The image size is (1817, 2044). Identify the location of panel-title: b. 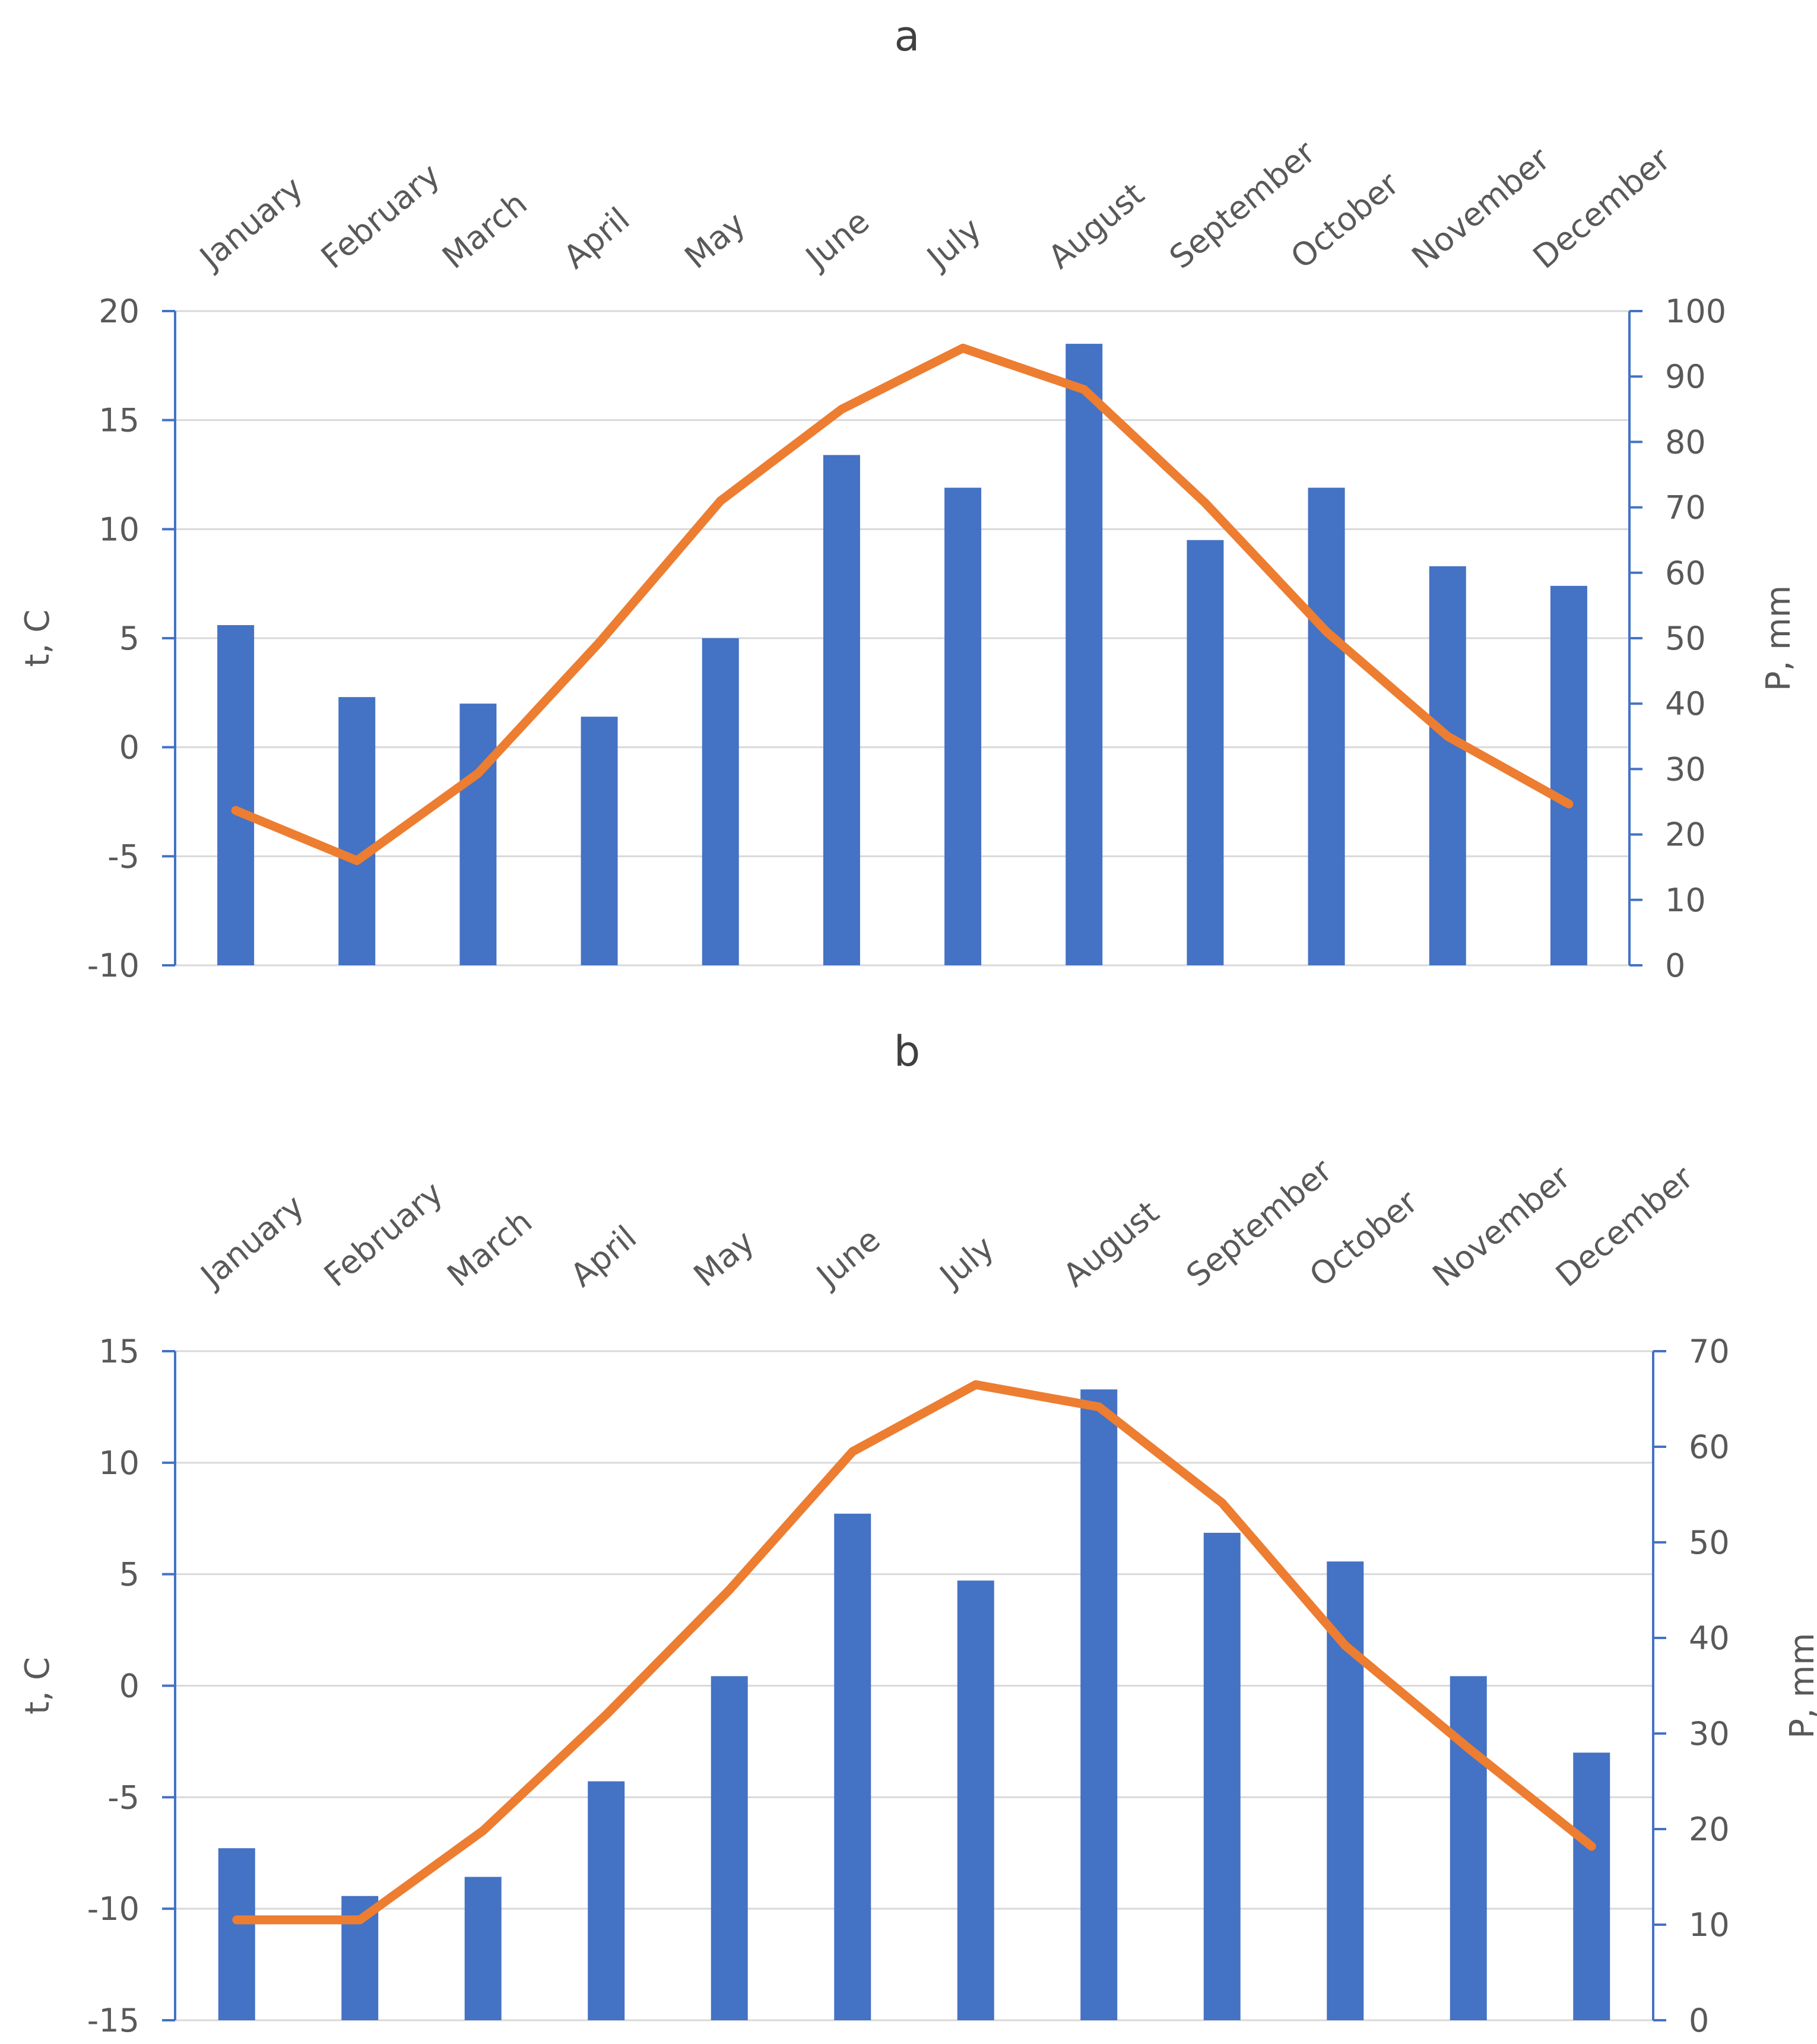
(907, 1051).